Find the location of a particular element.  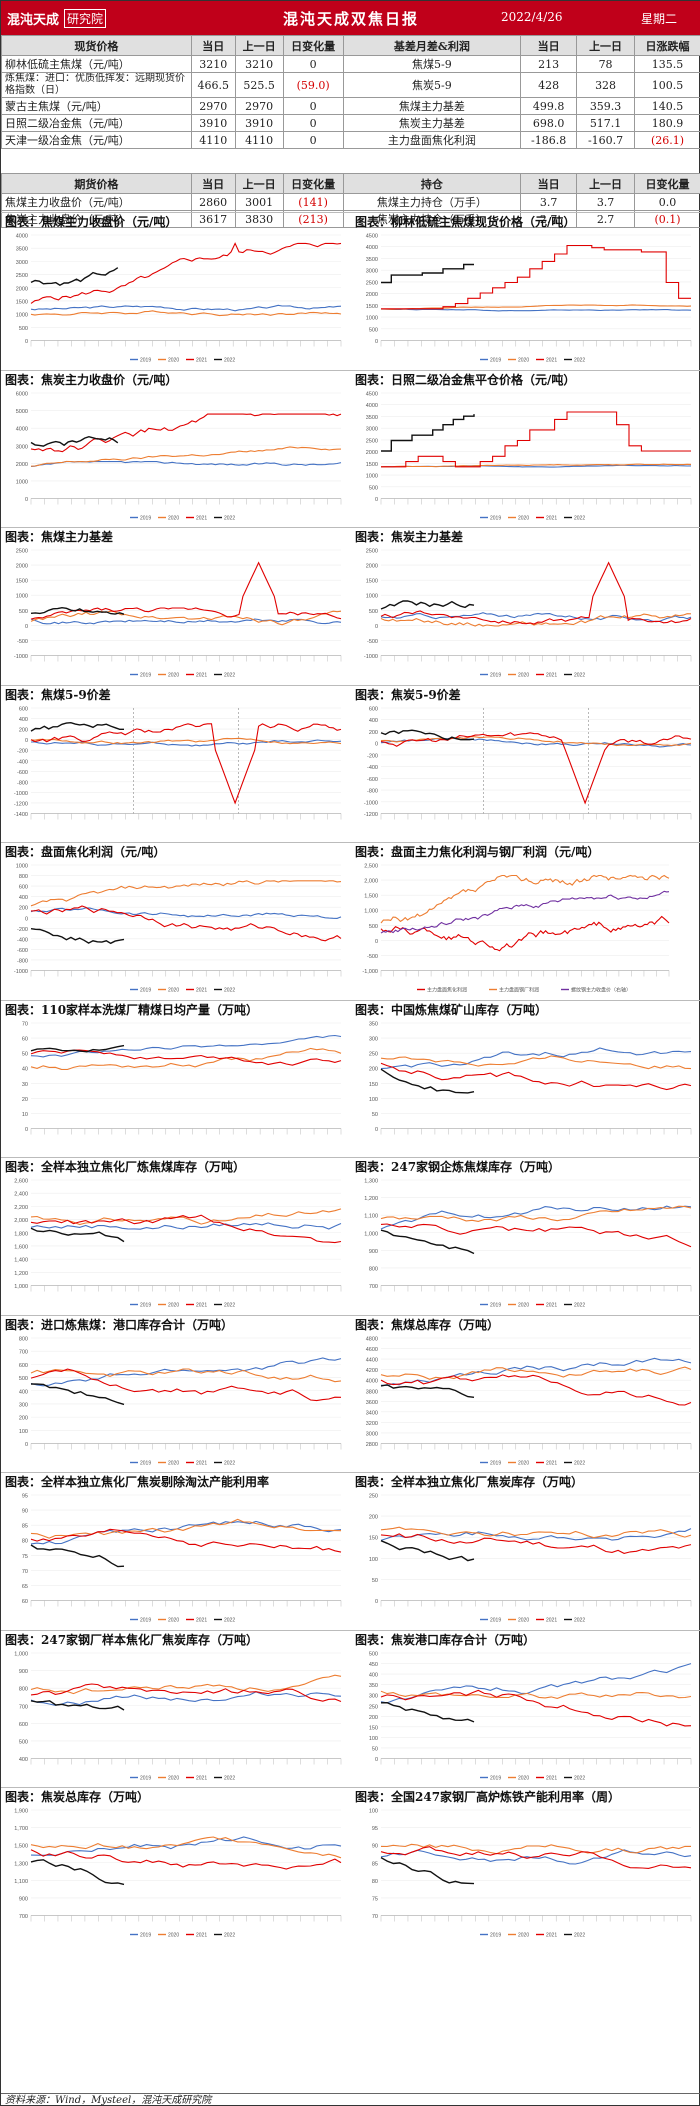

table-cell-chg: 0 is located at coordinates (313, 123).